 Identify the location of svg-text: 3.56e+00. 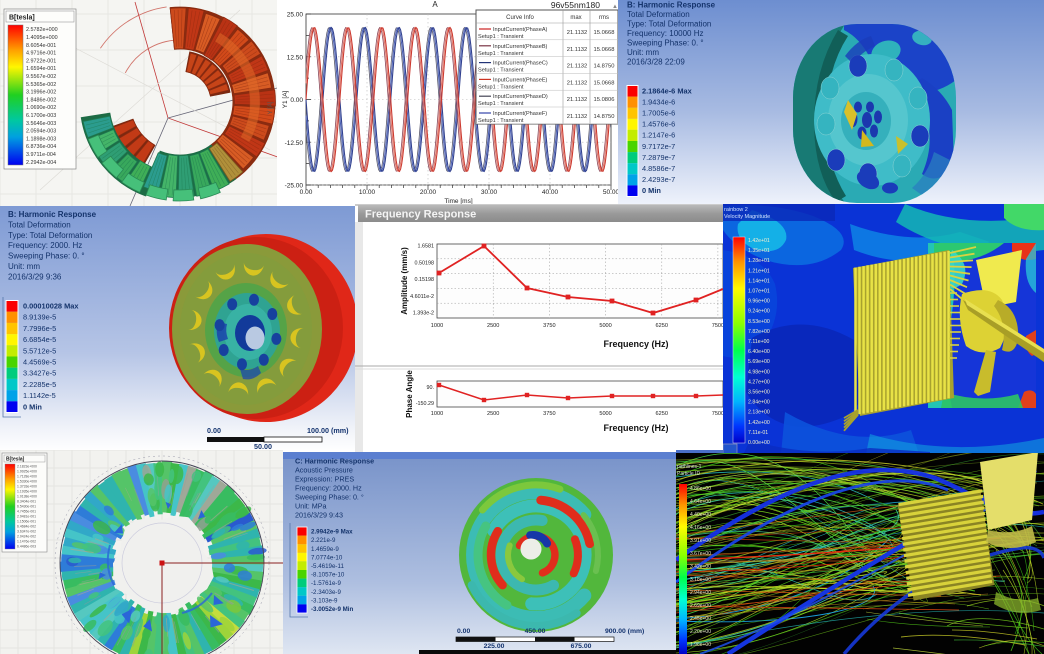
(759, 393).